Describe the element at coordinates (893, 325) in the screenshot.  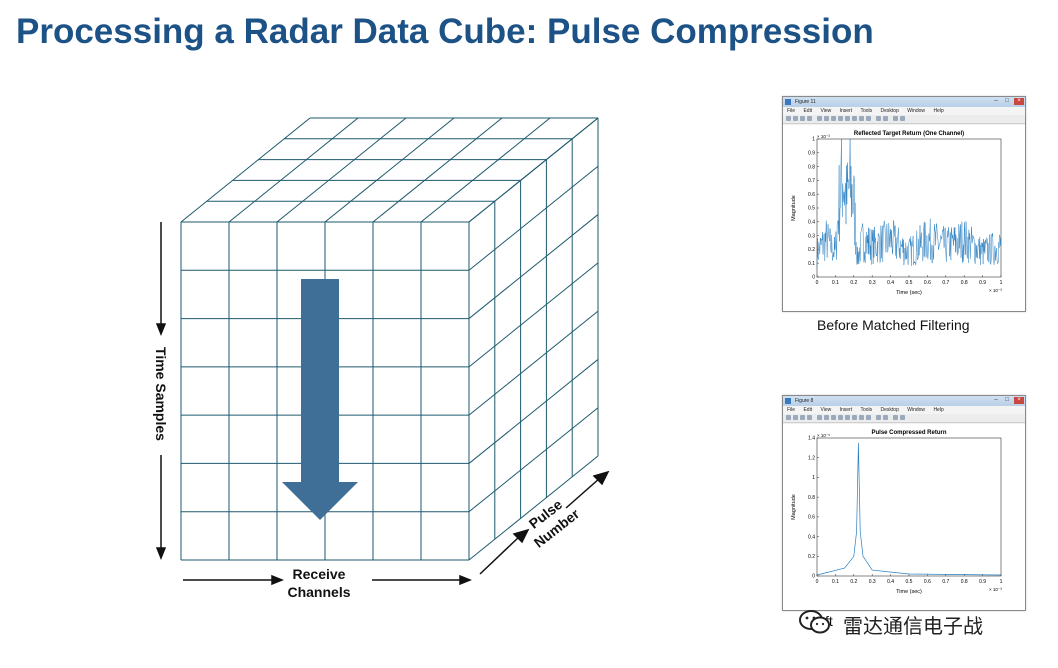
I see `caption-before: Before Matched Filtering` at that location.